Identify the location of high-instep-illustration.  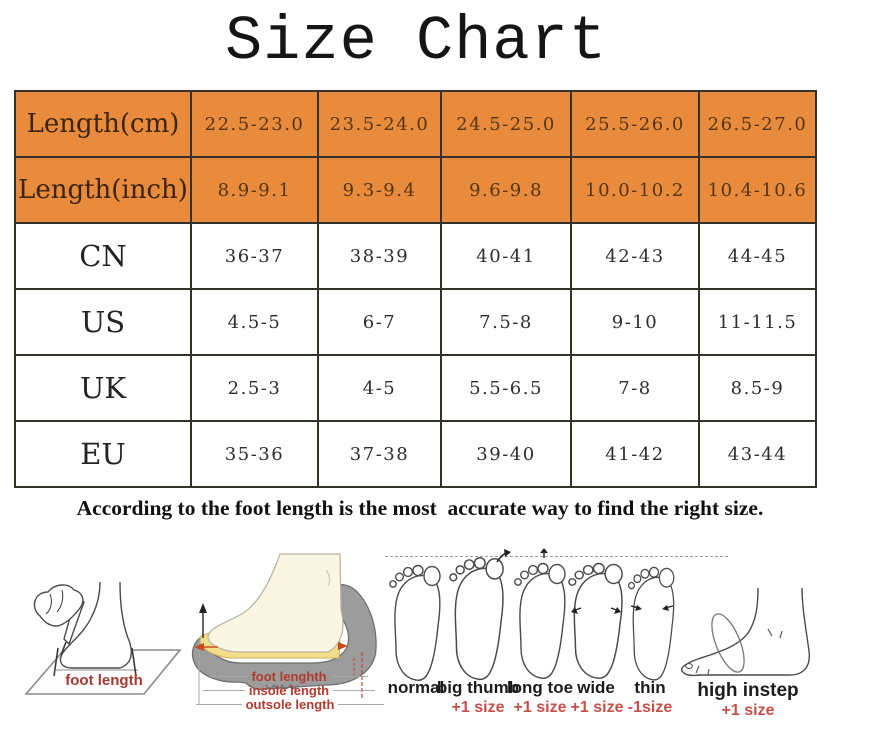
(764, 635).